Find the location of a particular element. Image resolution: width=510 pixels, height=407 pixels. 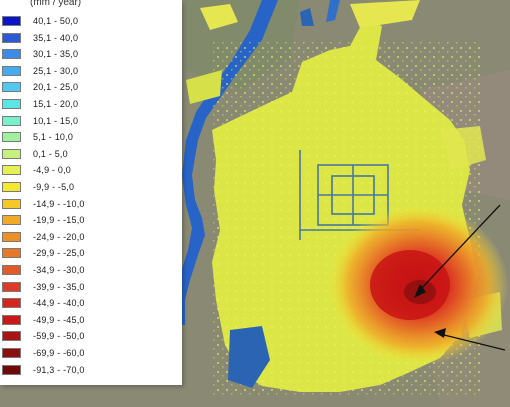

legend-label: 20,1 - 25,0 is located at coordinates (56, 87).